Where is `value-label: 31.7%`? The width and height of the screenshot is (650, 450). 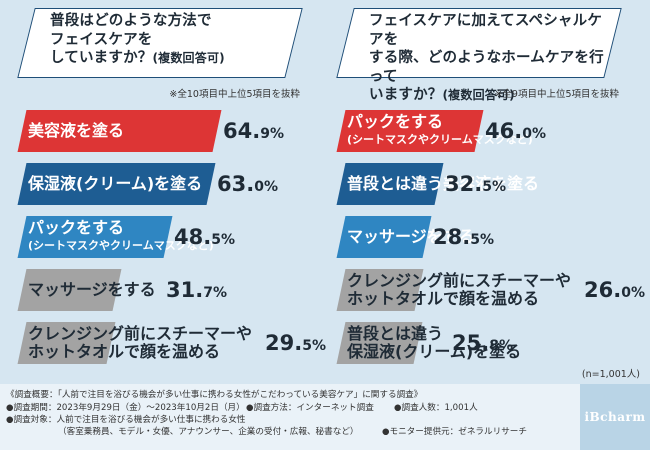 value-label: 31.7% is located at coordinates (196, 291).